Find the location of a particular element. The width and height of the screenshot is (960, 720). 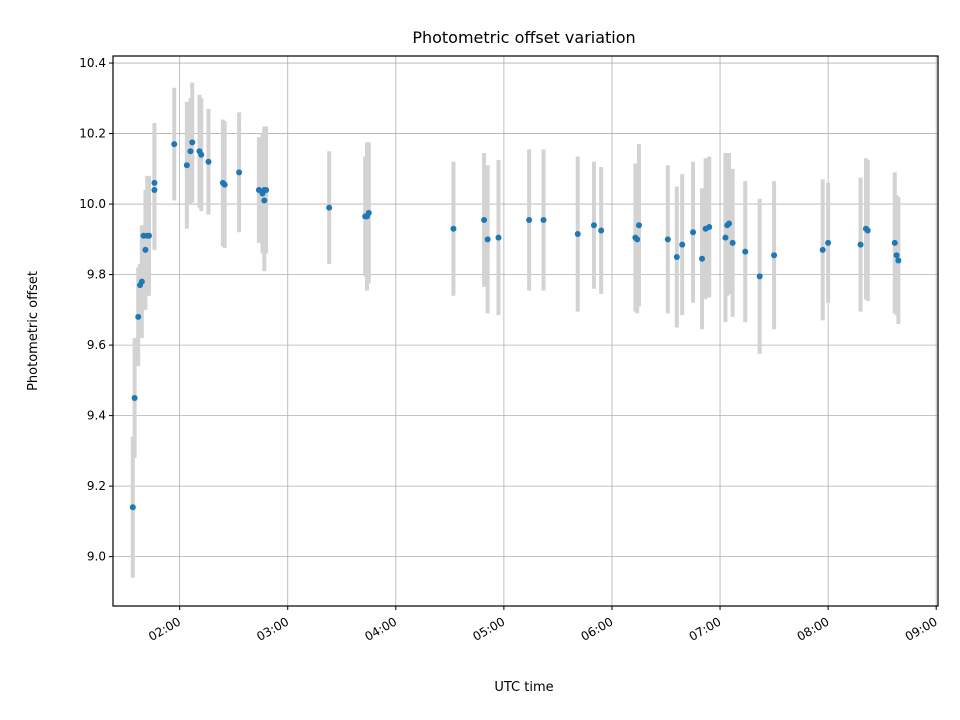

x-tick-label: 08:00 is located at coordinates (813, 628).